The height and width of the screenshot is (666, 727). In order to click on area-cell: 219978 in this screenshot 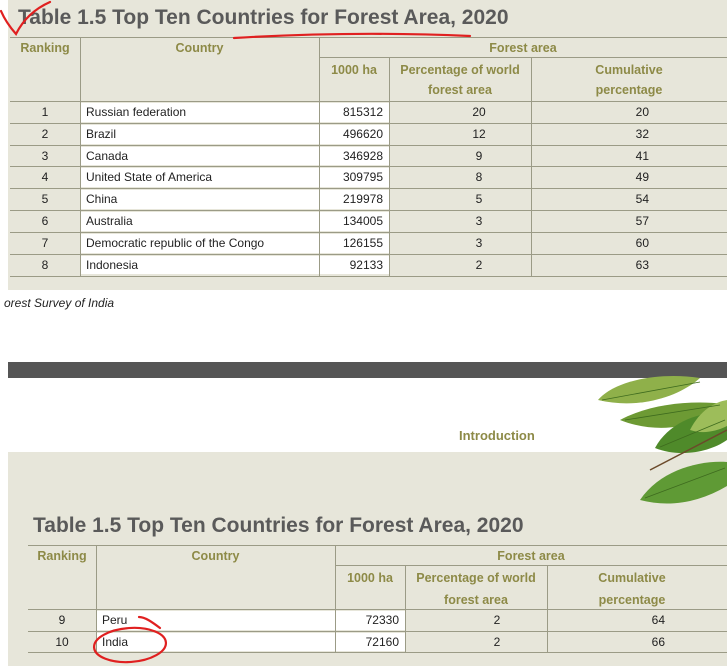, I will do `click(362, 199)`.